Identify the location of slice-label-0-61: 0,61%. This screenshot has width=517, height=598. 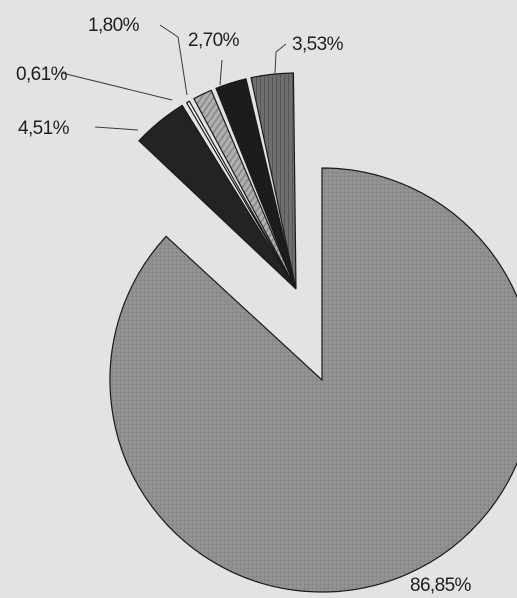
(42, 74).